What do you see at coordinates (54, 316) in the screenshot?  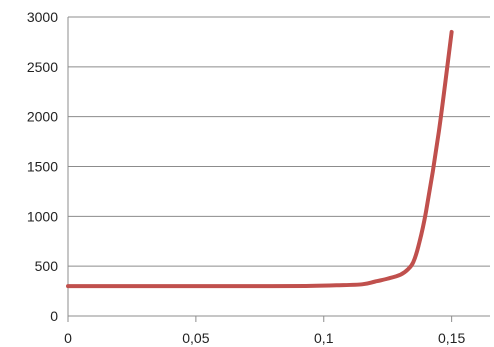 I see `y-tick-label: 0` at bounding box center [54, 316].